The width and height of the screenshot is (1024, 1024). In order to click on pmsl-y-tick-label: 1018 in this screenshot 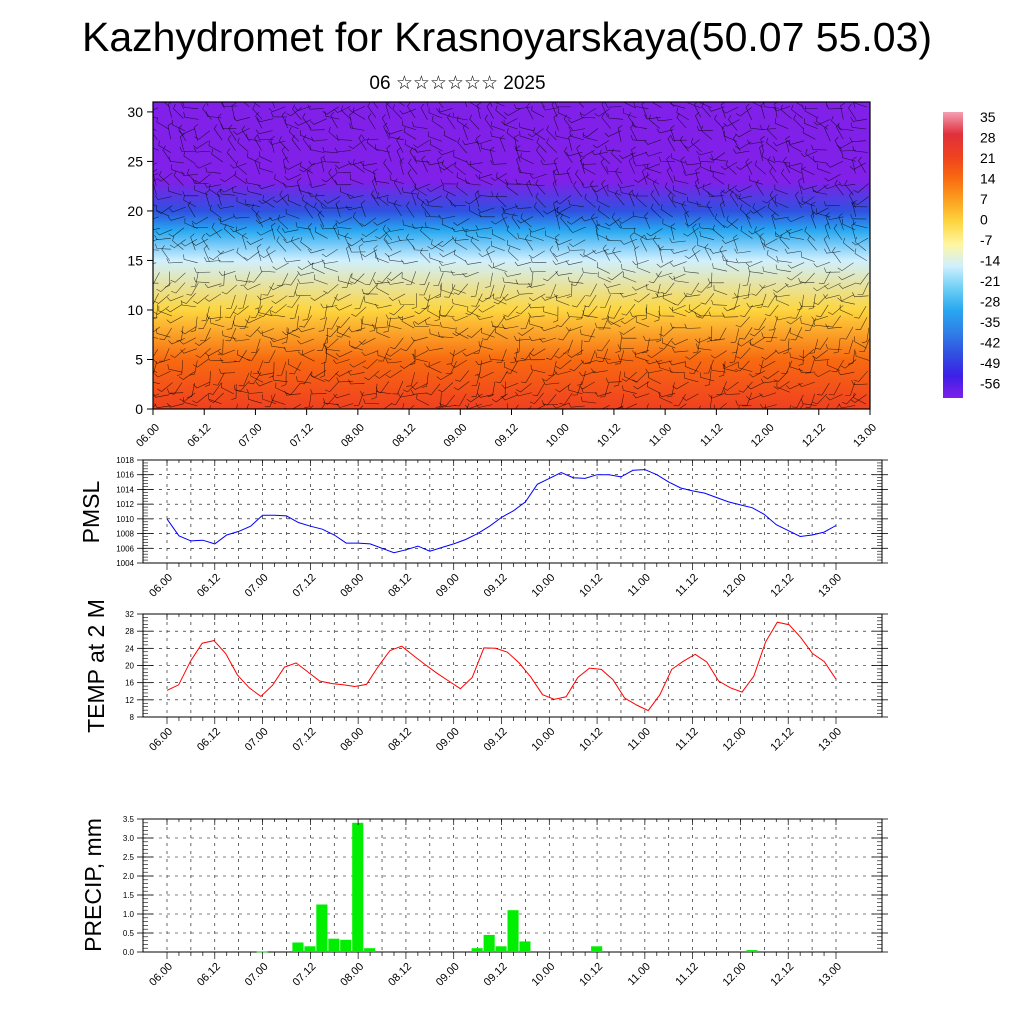, I will do `click(125, 460)`.